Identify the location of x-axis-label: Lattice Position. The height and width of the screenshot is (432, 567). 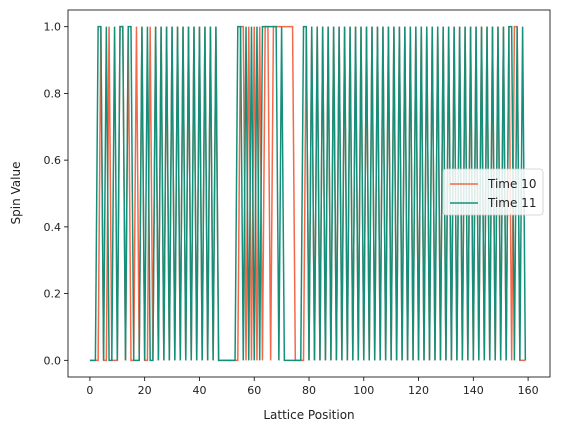
(308, 415).